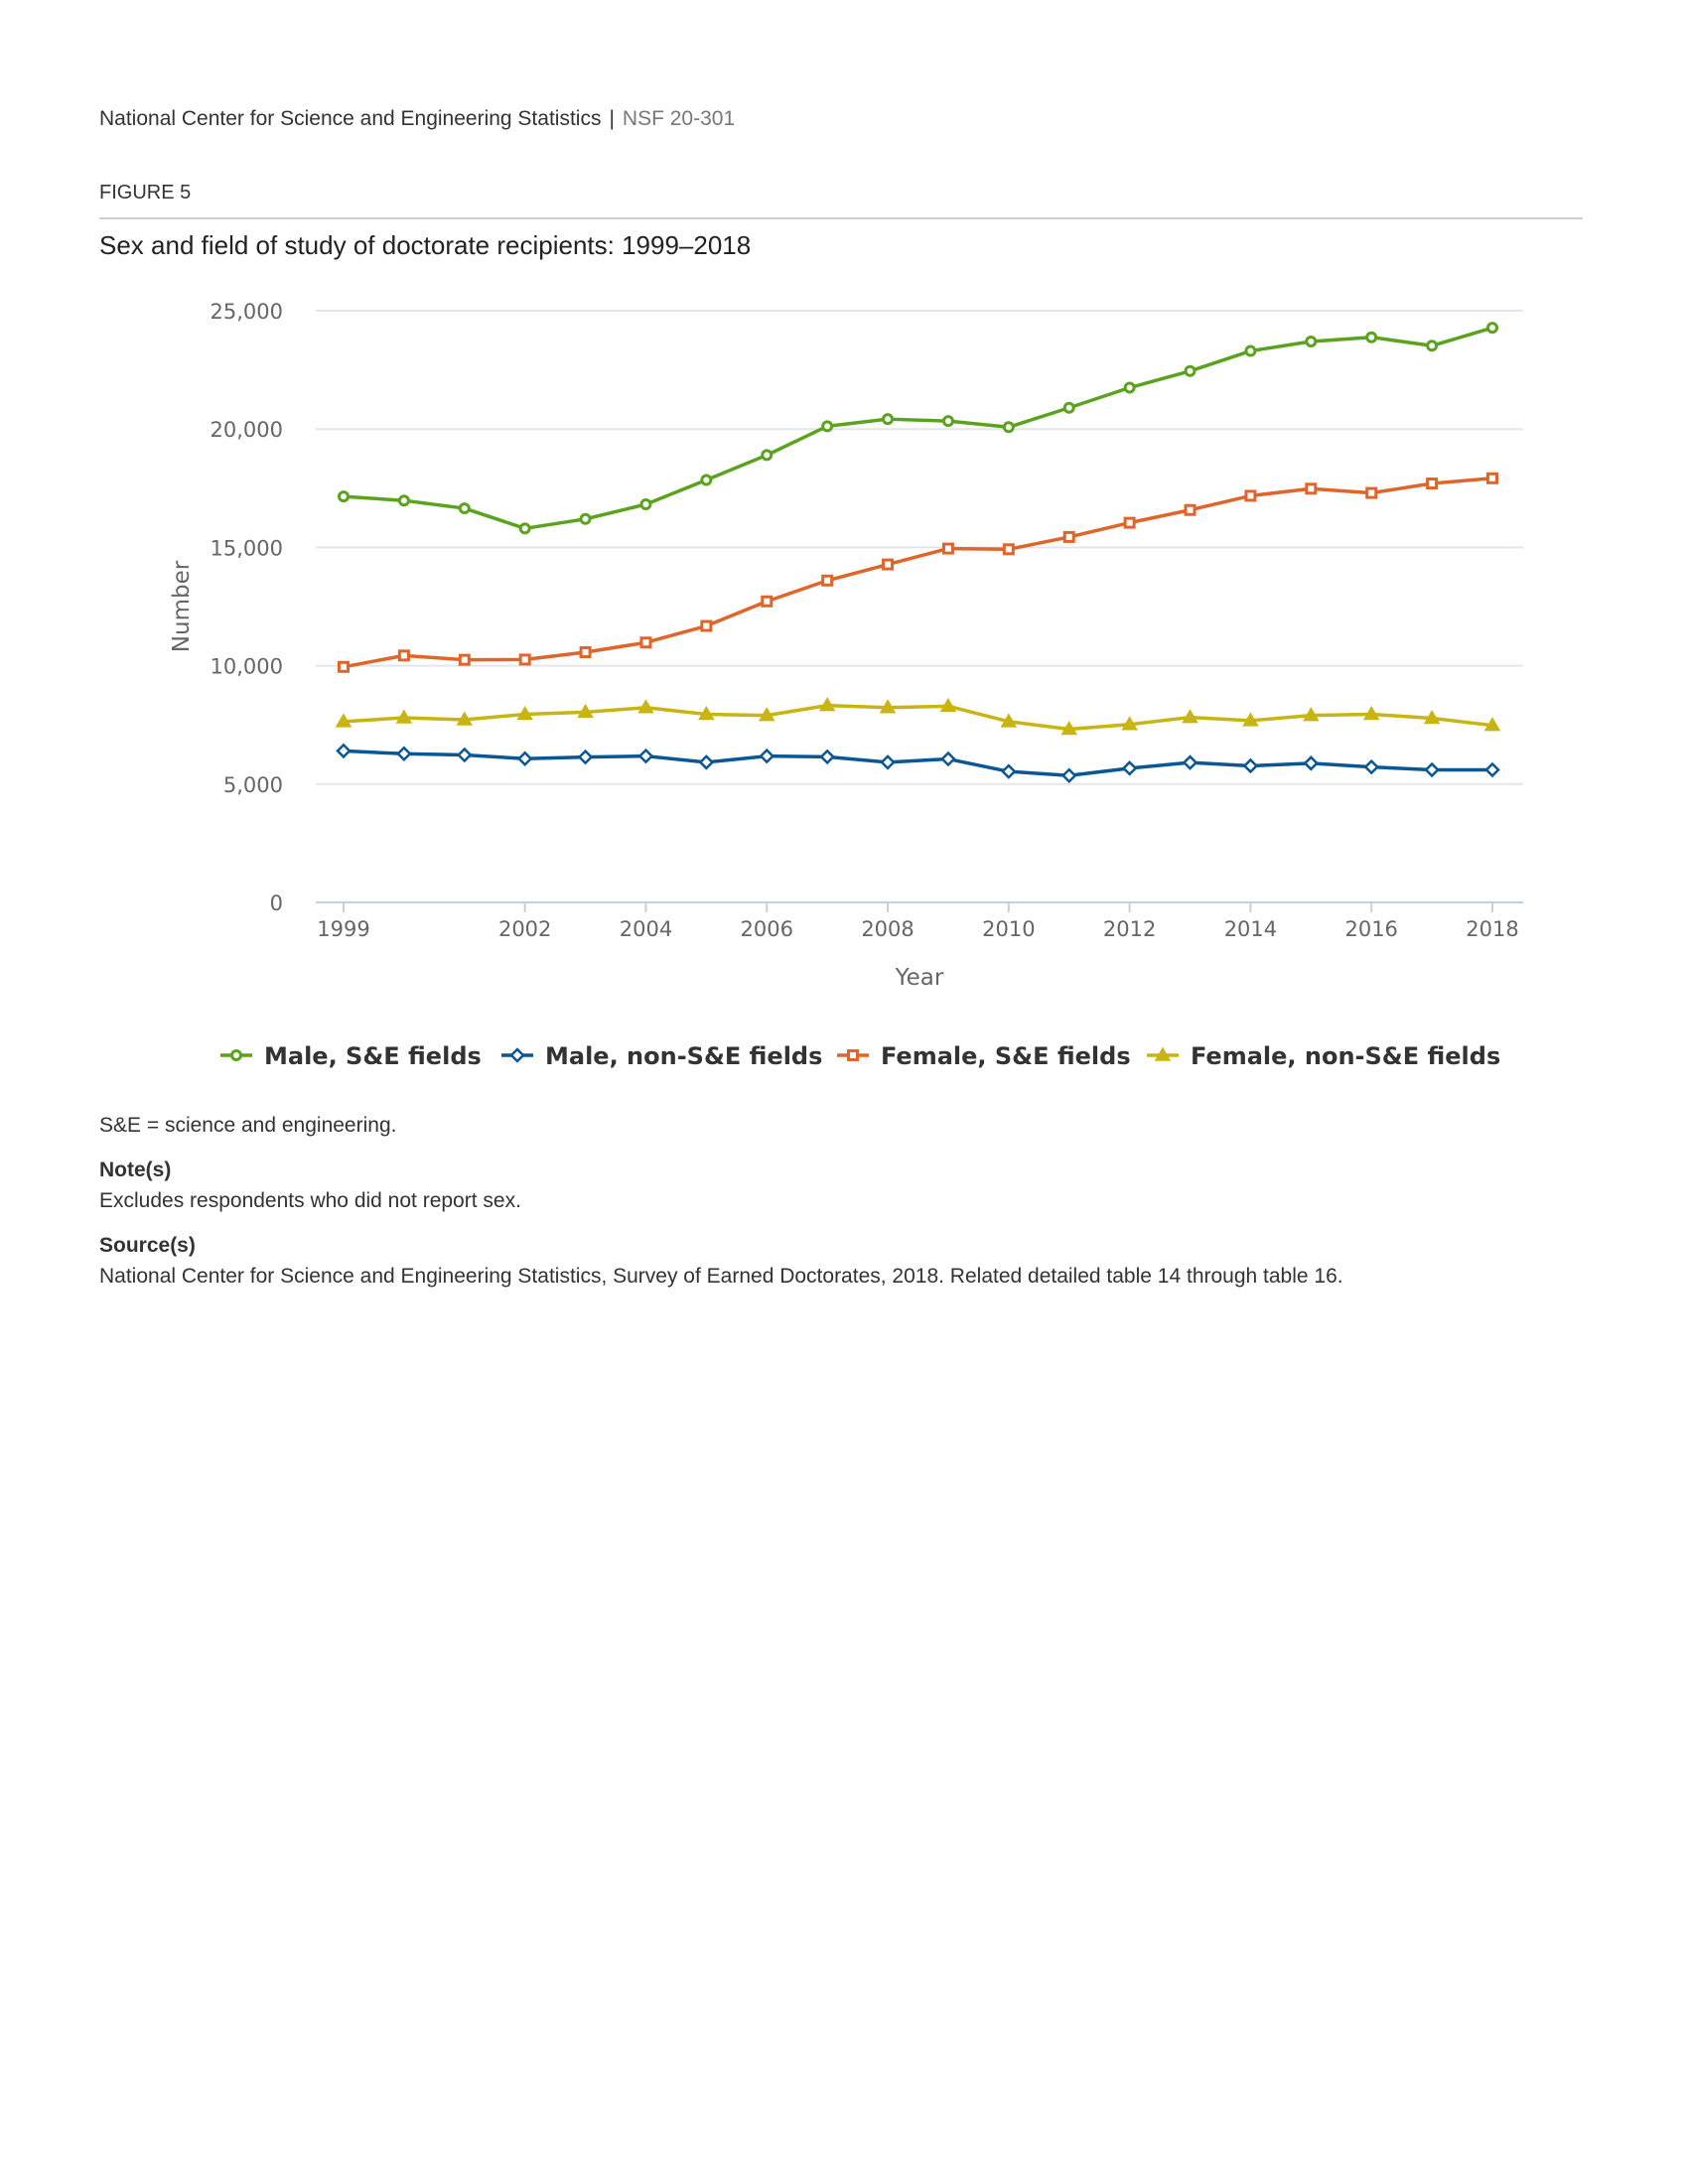 This screenshot has height=2184, width=1688. Describe the element at coordinates (145, 193) in the screenshot. I see `figure-label: FIGURE 5` at that location.